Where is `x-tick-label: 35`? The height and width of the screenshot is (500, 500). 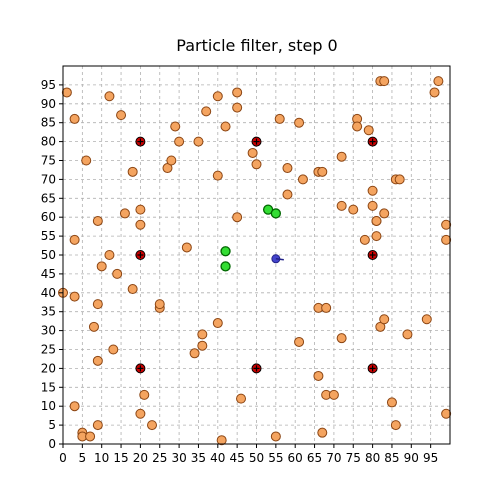 x-tick-label: 35 is located at coordinates (198, 458).